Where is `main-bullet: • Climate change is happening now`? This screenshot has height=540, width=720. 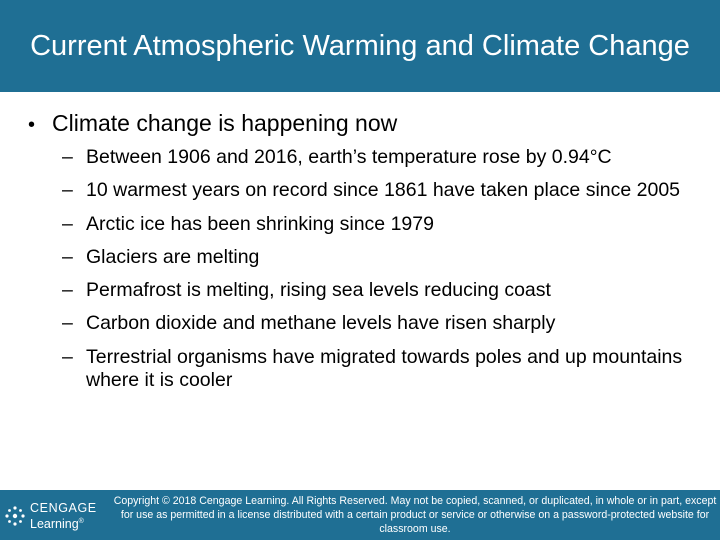 main-bullet: • Climate change is happening now is located at coordinates (212, 124).